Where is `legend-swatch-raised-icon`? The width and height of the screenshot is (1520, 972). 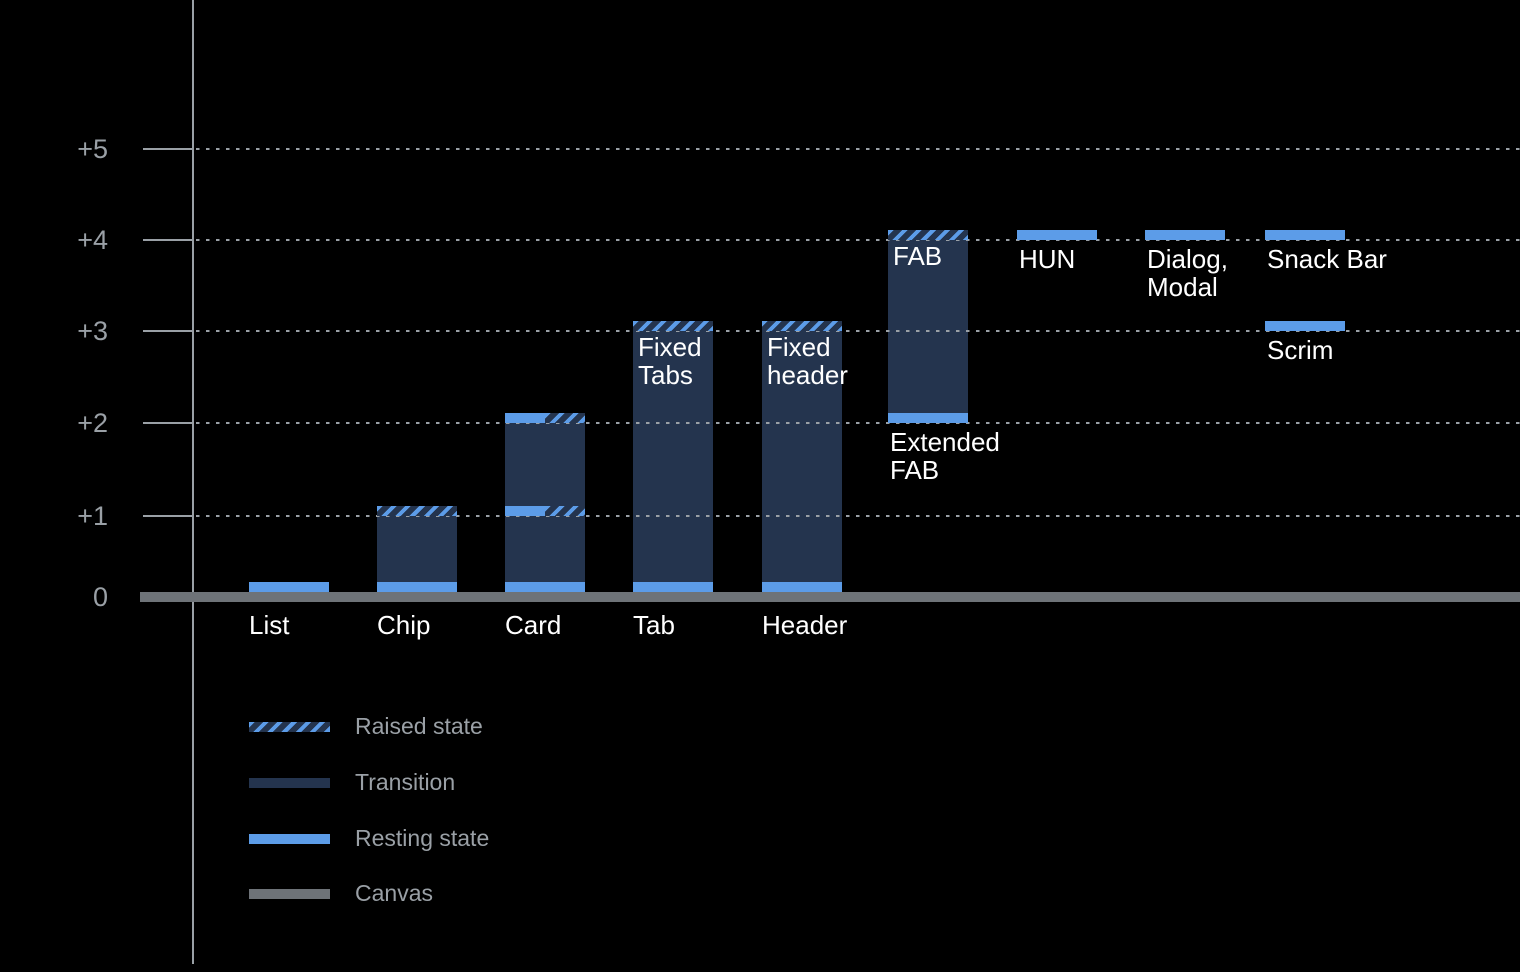
legend-swatch-raised-icon is located at coordinates (289, 727).